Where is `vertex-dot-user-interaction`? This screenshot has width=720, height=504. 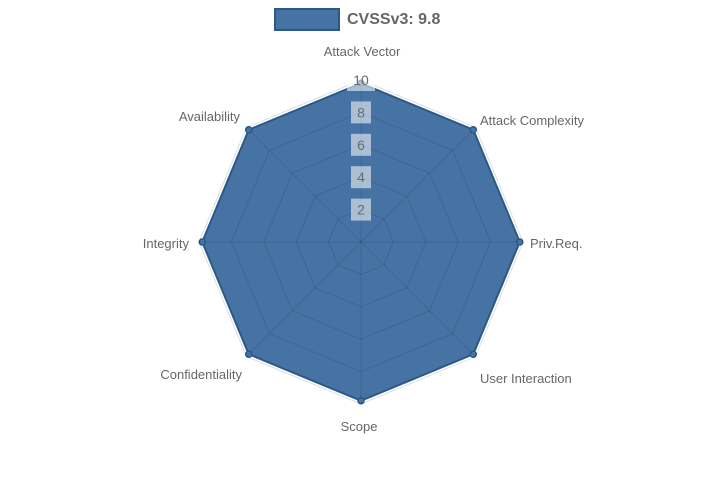 vertex-dot-user-interaction is located at coordinates (473, 354).